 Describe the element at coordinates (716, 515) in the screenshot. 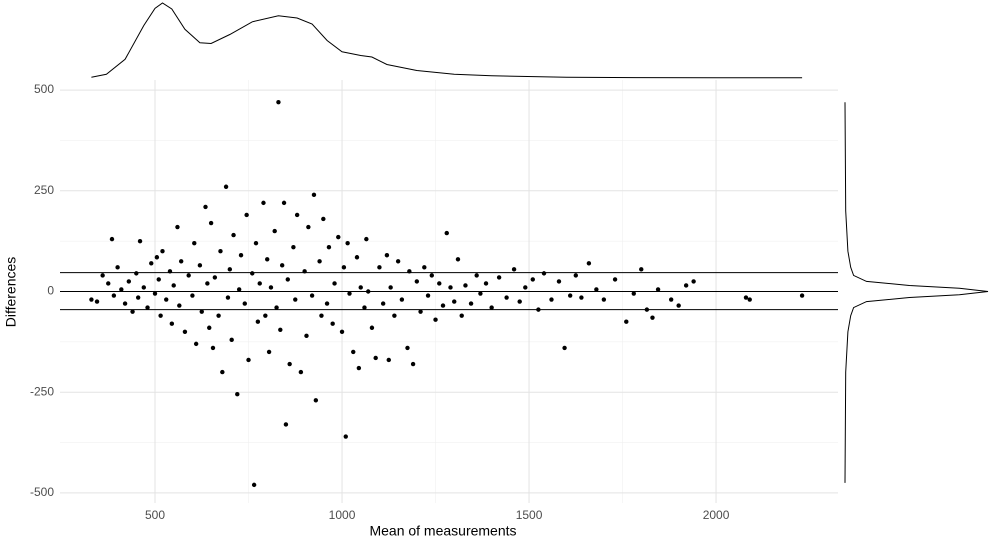

I see `x-tick-label: 2000` at that location.